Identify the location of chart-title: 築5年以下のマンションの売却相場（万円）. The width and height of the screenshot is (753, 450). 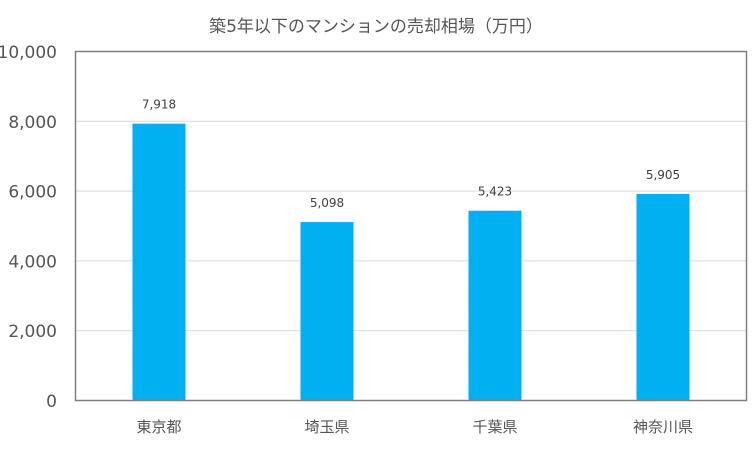
(376, 27).